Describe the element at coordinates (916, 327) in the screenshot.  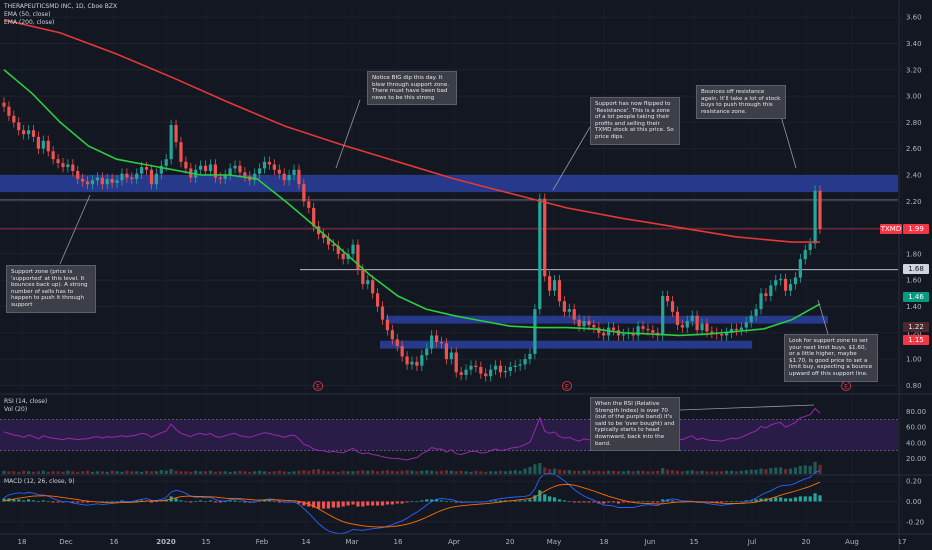
I see `tag-122: 1.22` at that location.